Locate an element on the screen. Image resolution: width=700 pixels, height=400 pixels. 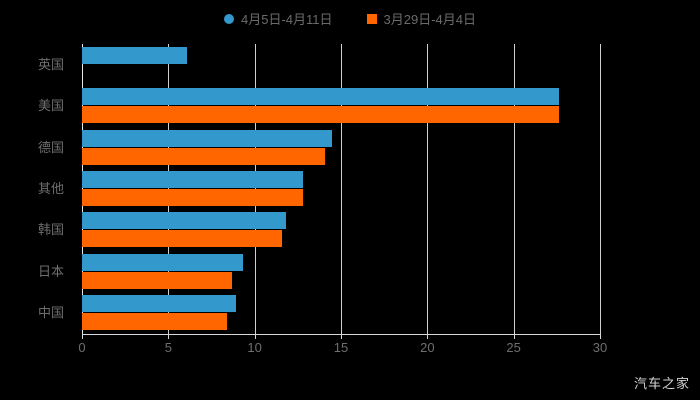
legend-label-series-1: 3月29日-4月4日 is located at coordinates (429, 19).